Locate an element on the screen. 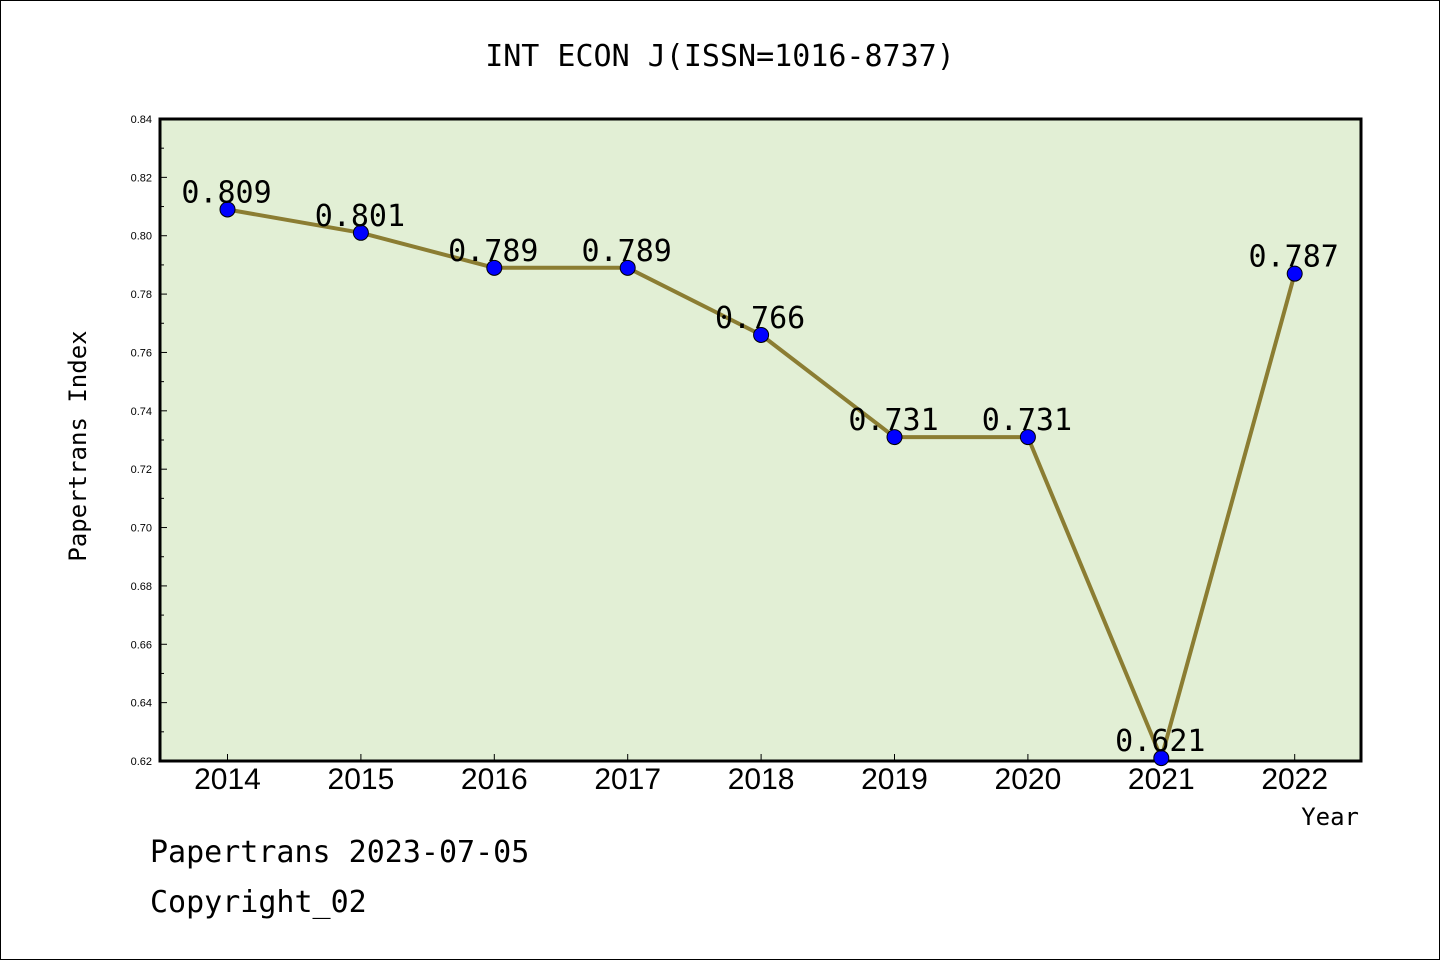 This screenshot has width=1440, height=960. y-tick-label: 0.68 is located at coordinates (141, 587).